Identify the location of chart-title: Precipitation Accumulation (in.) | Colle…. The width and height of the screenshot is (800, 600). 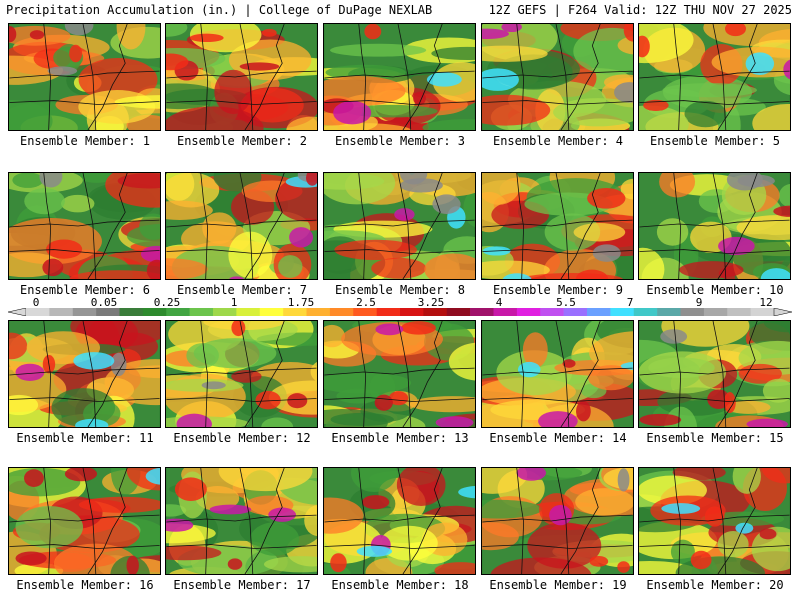
(219, 10).